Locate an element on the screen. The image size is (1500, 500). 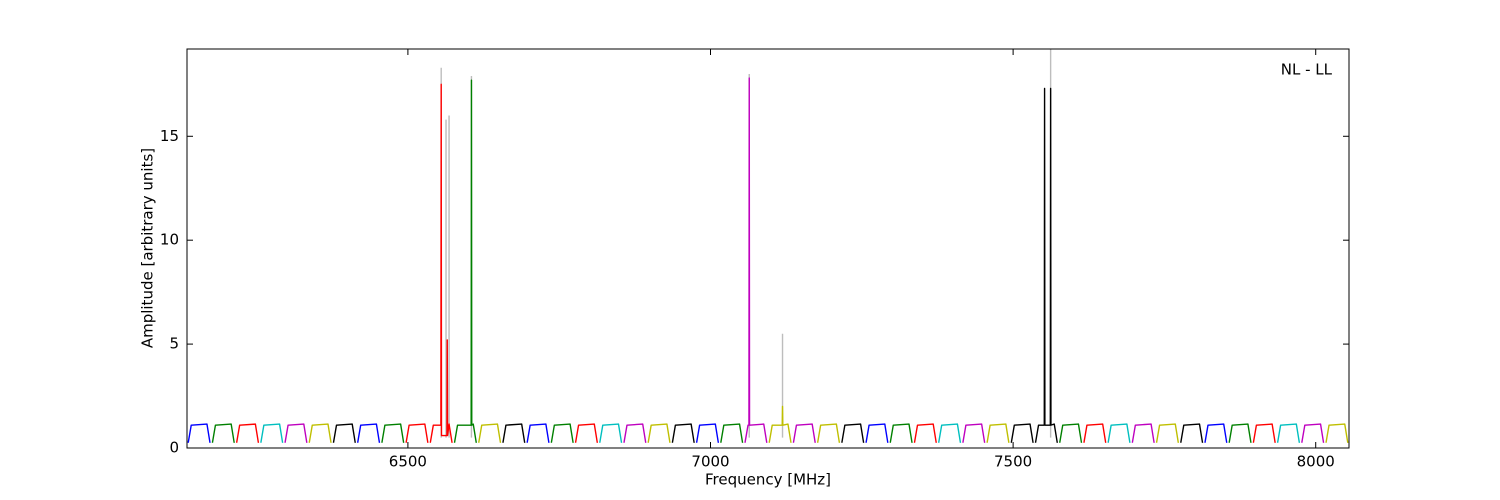
annotation: NL - LL is located at coordinates (1307, 70).